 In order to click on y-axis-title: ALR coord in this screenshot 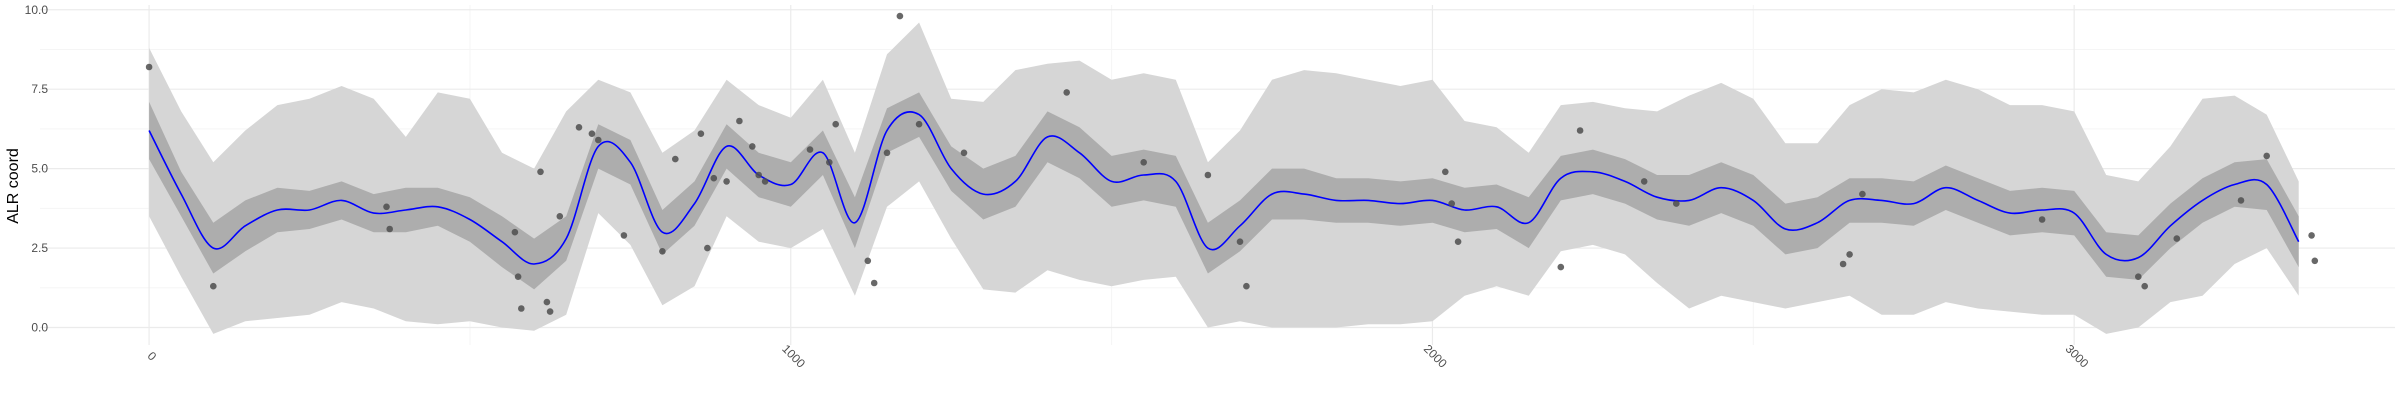, I will do `click(13, 186)`.